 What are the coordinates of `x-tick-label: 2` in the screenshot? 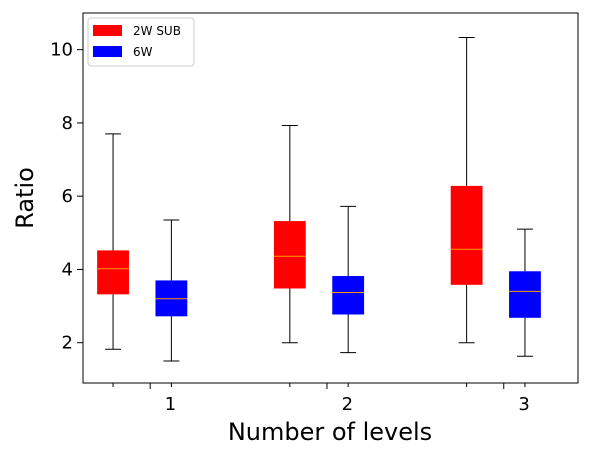 It's located at (347, 404).